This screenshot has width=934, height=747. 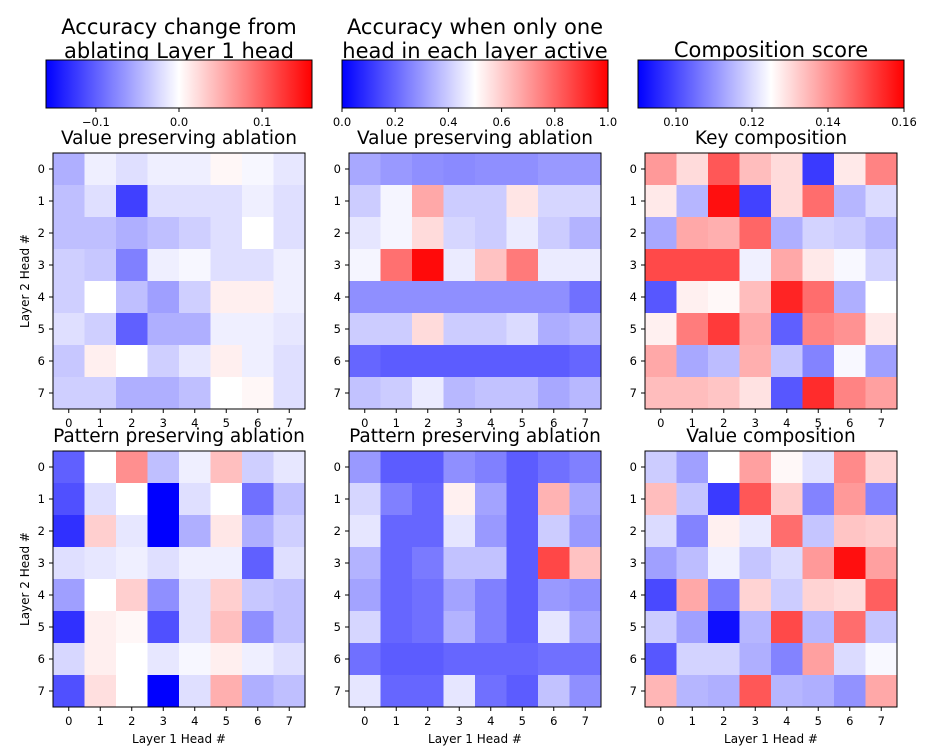 What do you see at coordinates (555, 122) in the screenshot?
I see `colorbar-tick-label: 0.8` at bounding box center [555, 122].